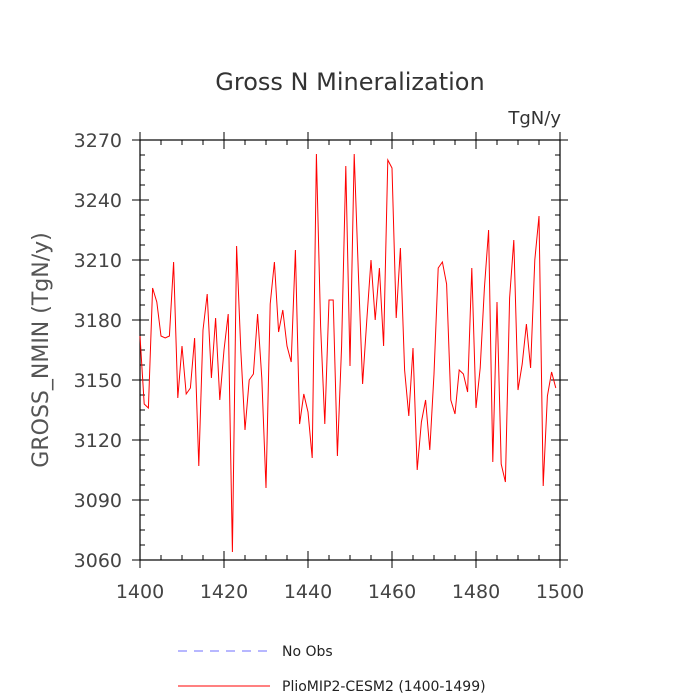 This screenshot has width=700, height=700. Describe the element at coordinates (384, 687) in the screenshot. I see `legend-label-pliomip2-cesm2: PlioMIP2-CESM2 (1400-1499)` at that location.